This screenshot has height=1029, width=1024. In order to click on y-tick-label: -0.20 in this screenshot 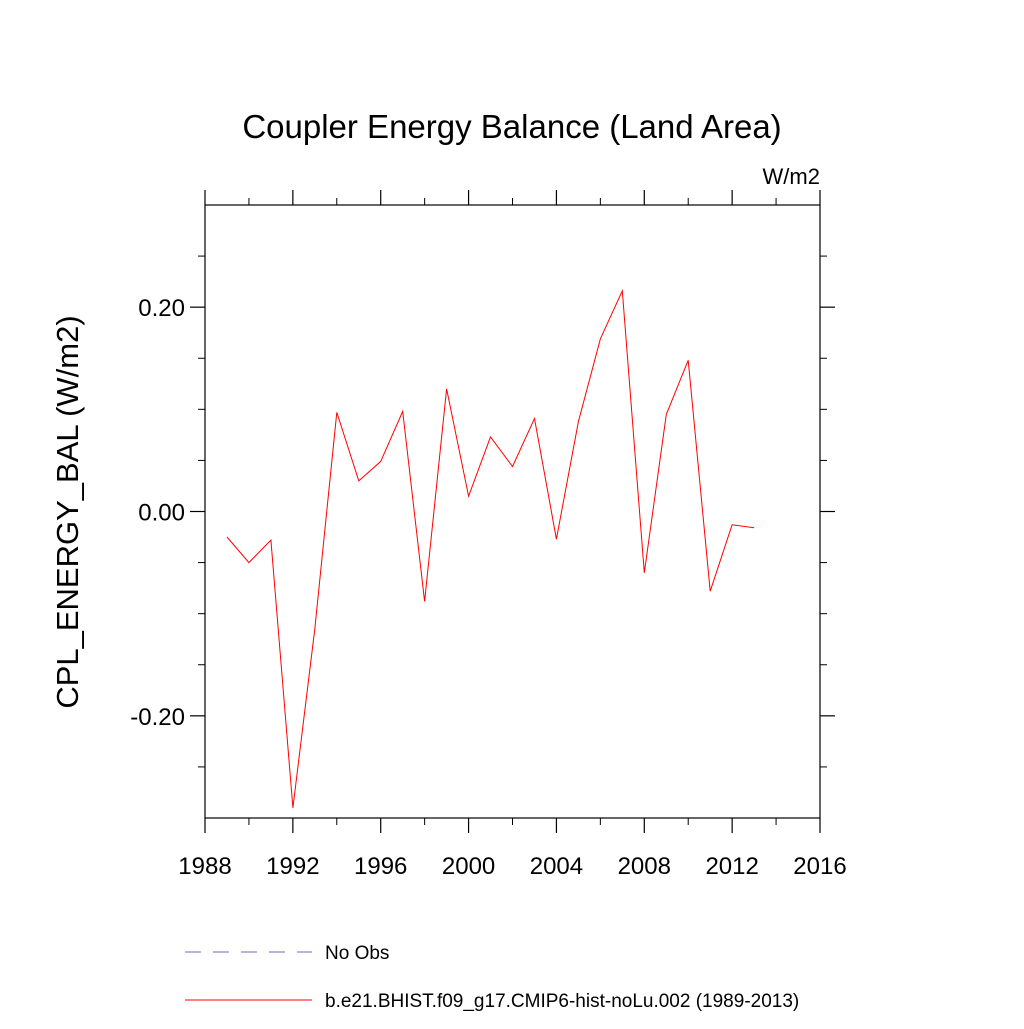, I will do `click(157, 717)`.